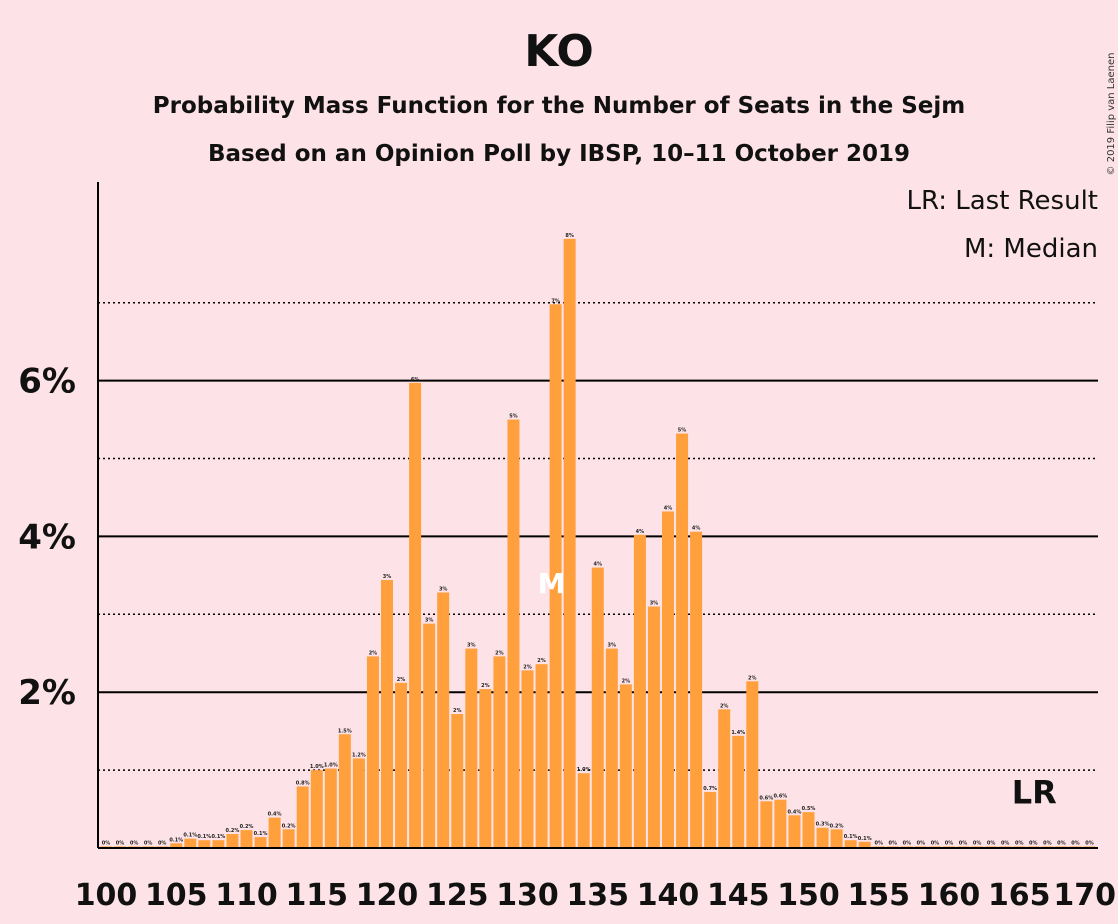 This screenshot has width=1118, height=924. I want to click on x-tick-label: 140, so click(668, 895).